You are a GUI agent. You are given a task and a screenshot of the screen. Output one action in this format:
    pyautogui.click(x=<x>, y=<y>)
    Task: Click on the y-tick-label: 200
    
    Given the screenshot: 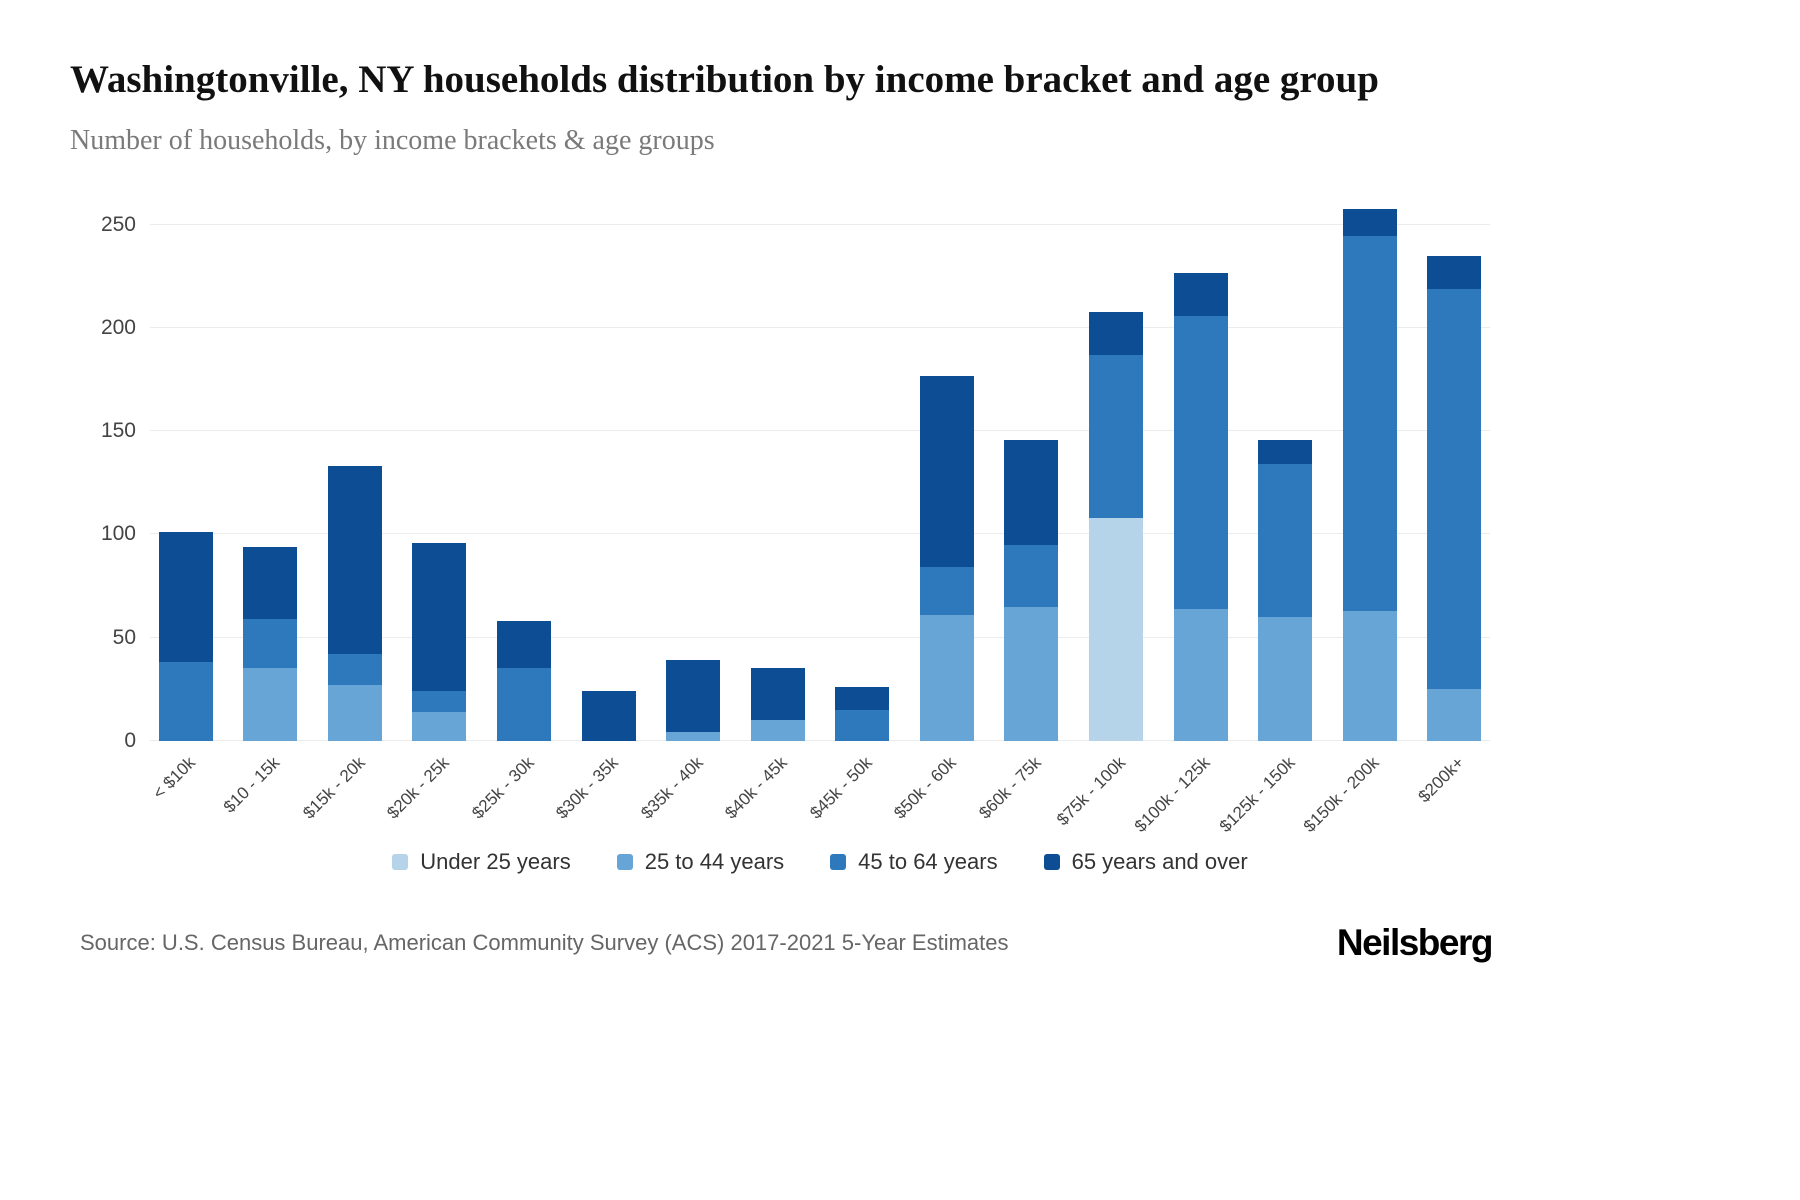 What is the action you would take?
    pyautogui.click(x=118, y=328)
    